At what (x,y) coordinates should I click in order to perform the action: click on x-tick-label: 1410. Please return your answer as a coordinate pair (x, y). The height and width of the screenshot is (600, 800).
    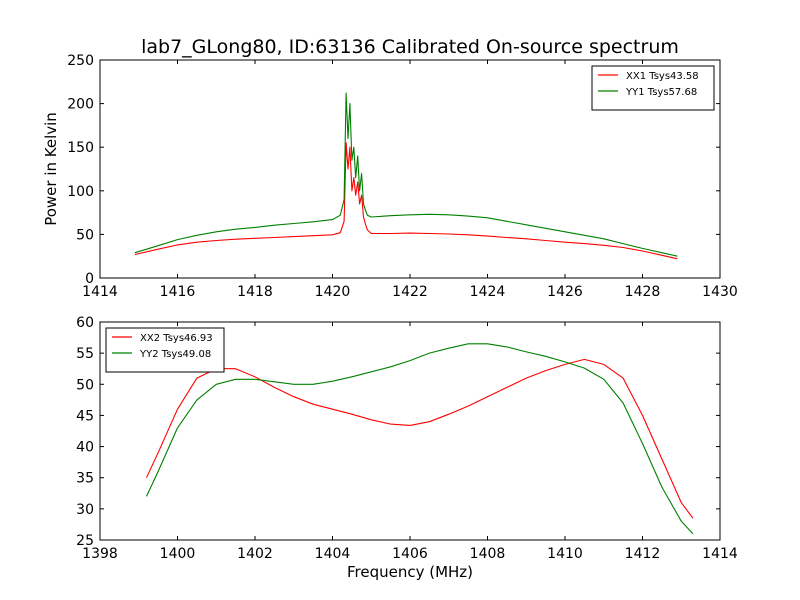
    Looking at the image, I should click on (565, 554).